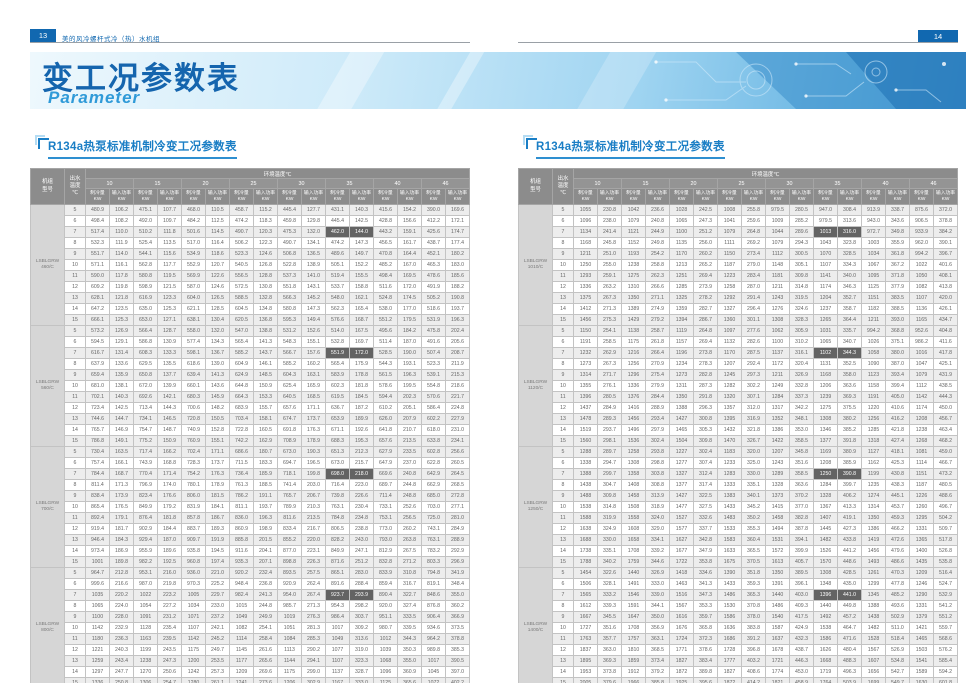  What do you see at coordinates (265, 331) in the screenshot?
I see `power-cell: 138.8` at bounding box center [265, 331].